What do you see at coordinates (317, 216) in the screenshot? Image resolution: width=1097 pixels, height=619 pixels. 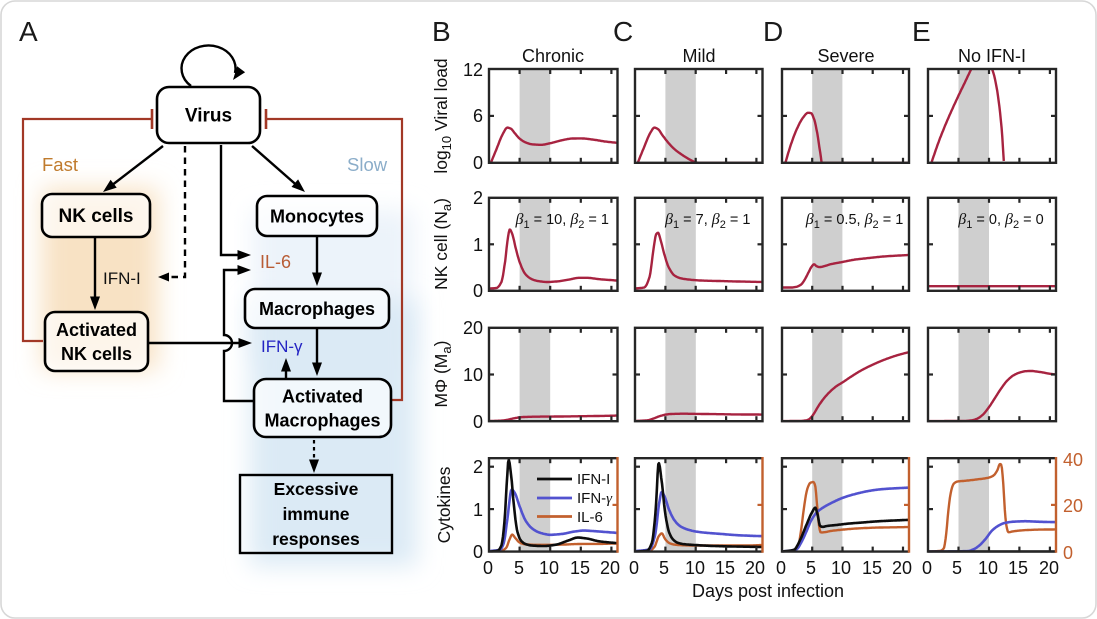 I see `svg-text: Monocytes` at bounding box center [317, 216].